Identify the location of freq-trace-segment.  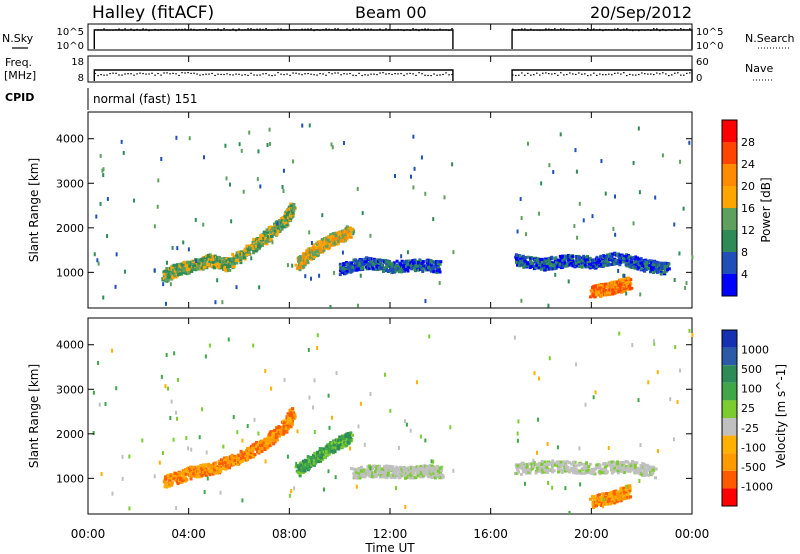
(273, 75).